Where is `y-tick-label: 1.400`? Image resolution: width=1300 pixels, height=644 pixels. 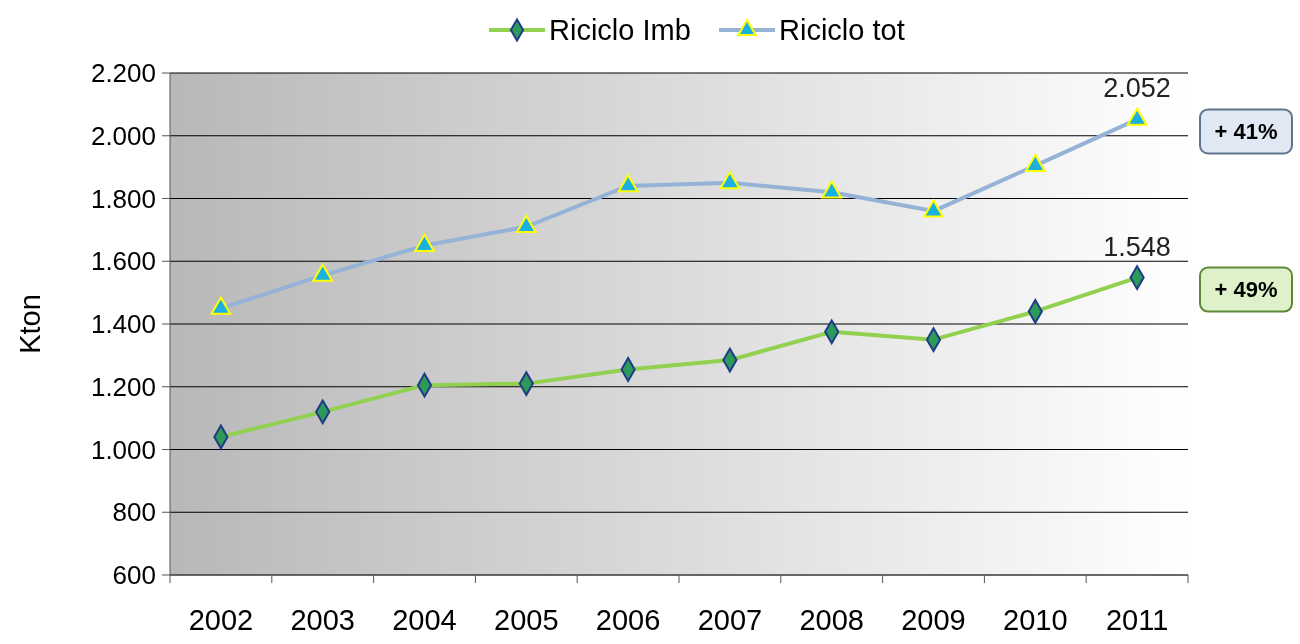
y-tick-label: 1.400 is located at coordinates (123, 324).